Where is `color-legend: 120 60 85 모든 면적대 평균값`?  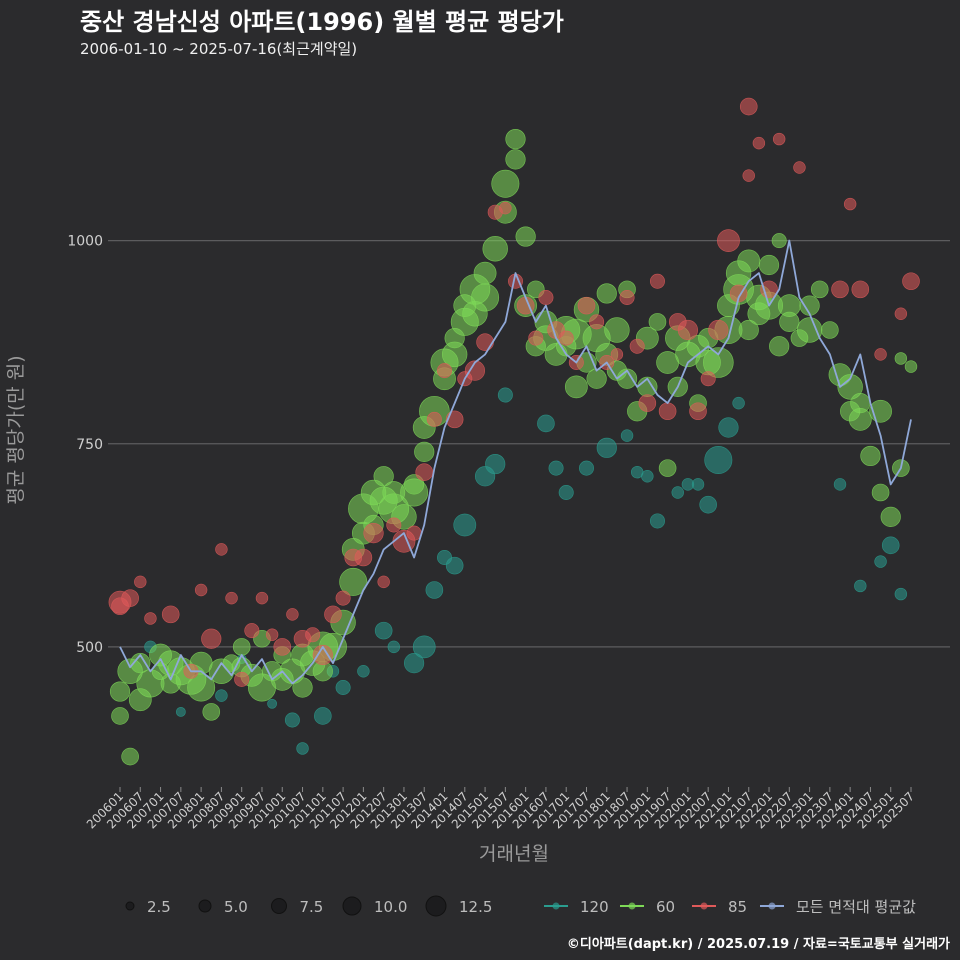 color-legend: 120 60 85 모든 면적대 평균값 is located at coordinates (730, 907).